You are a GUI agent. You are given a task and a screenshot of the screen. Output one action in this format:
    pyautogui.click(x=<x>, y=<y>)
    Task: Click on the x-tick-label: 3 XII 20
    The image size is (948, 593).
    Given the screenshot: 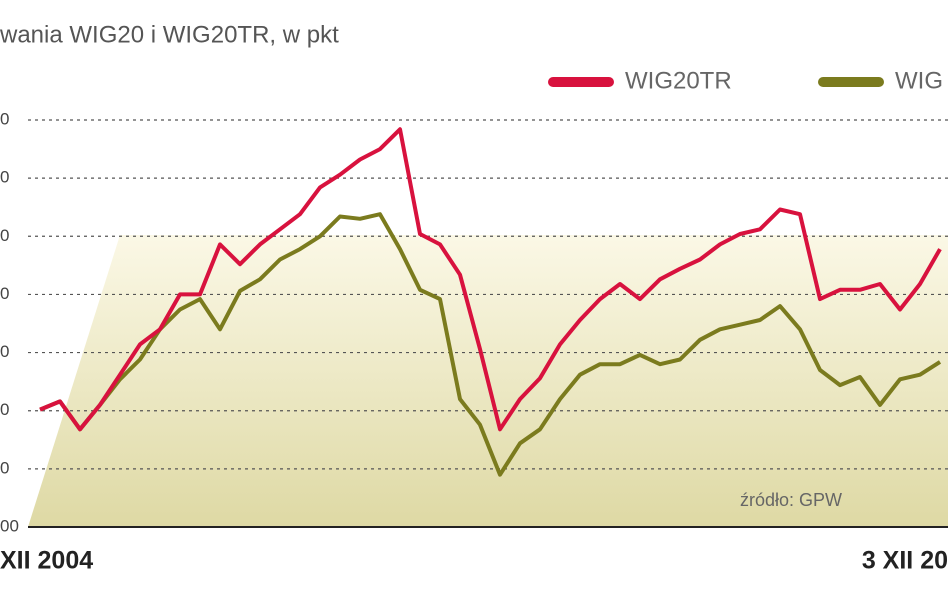 What is the action you would take?
    pyautogui.click(x=905, y=561)
    